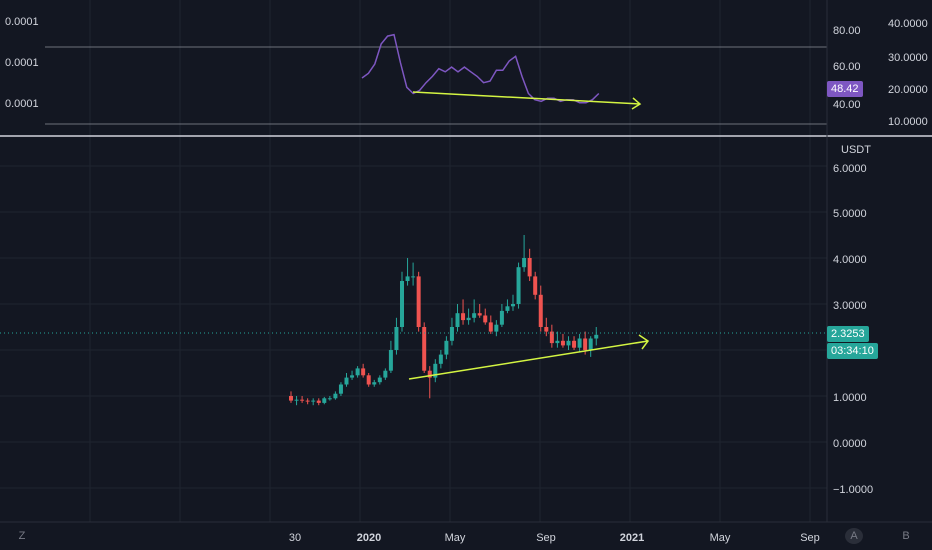 The height and width of the screenshot is (550, 932). I want to click on rsi-right-label-80: 80.00, so click(847, 31).